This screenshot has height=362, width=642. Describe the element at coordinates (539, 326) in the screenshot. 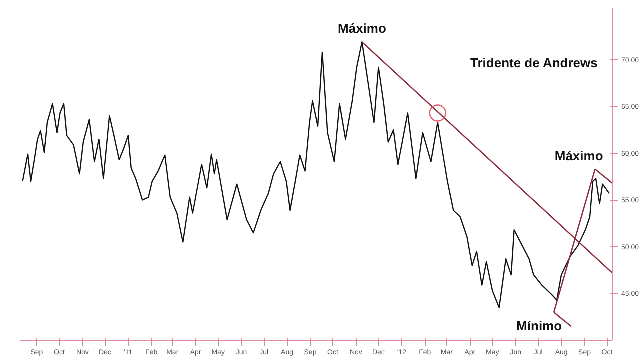

I see `annotation: Mínimo` at that location.